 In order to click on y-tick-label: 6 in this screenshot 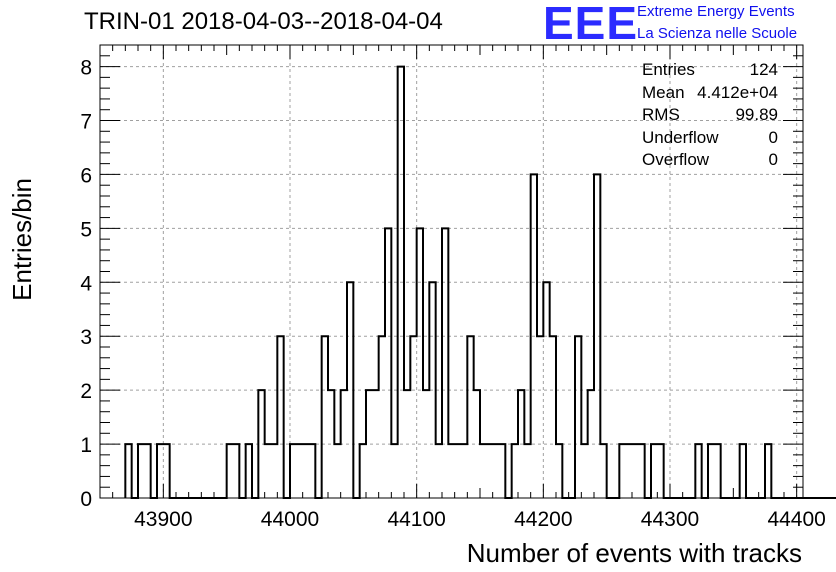, I will do `click(86, 175)`.